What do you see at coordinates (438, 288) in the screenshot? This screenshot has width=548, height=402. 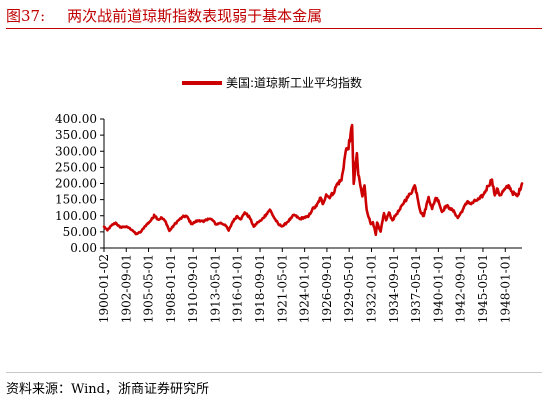 I see `x-tick-label: 1940-01-01` at bounding box center [438, 288].